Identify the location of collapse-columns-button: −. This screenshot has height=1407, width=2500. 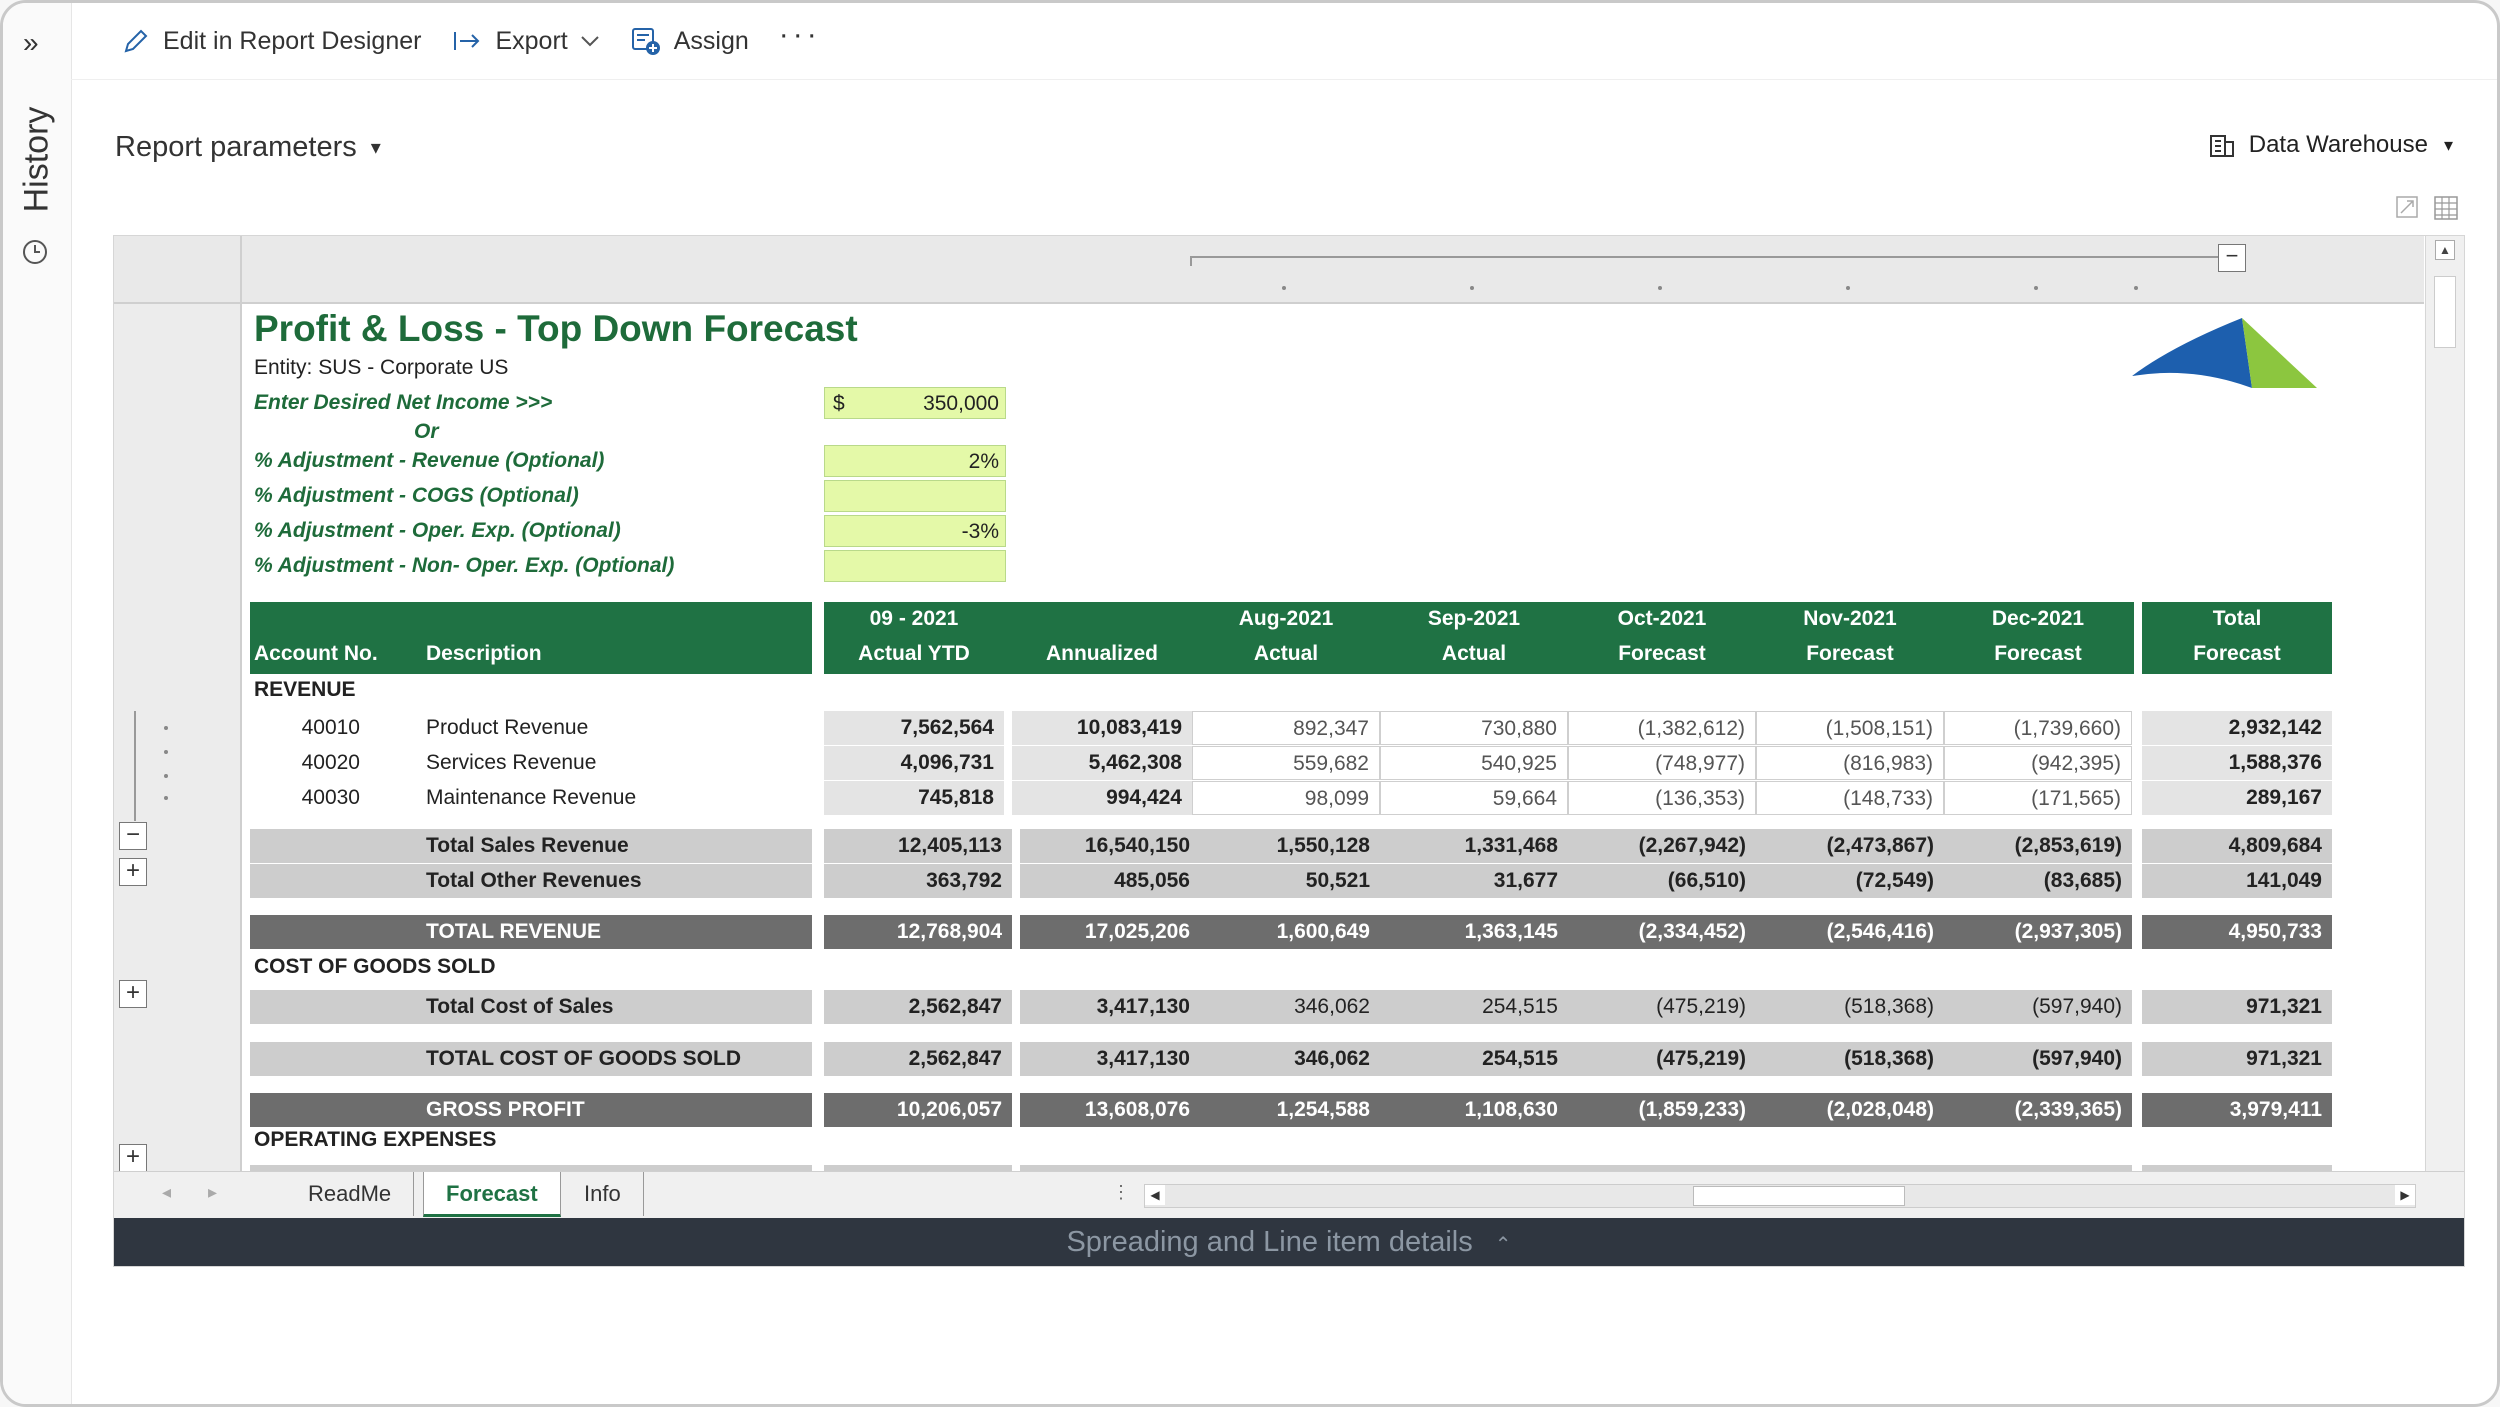
(2232, 258).